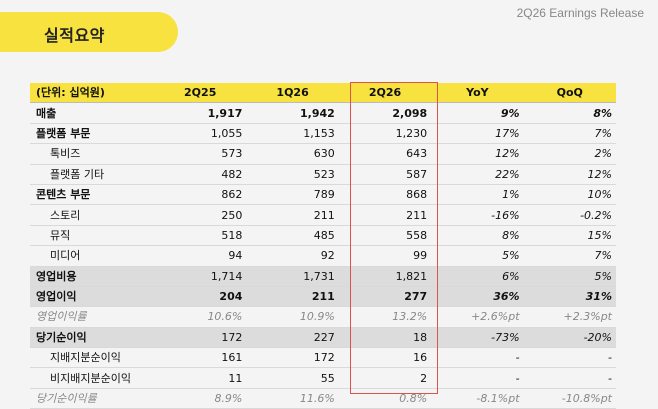 The width and height of the screenshot is (658, 409). What do you see at coordinates (385, 276) in the screenshot?
I see `cell-2q26: 1,821` at bounding box center [385, 276].